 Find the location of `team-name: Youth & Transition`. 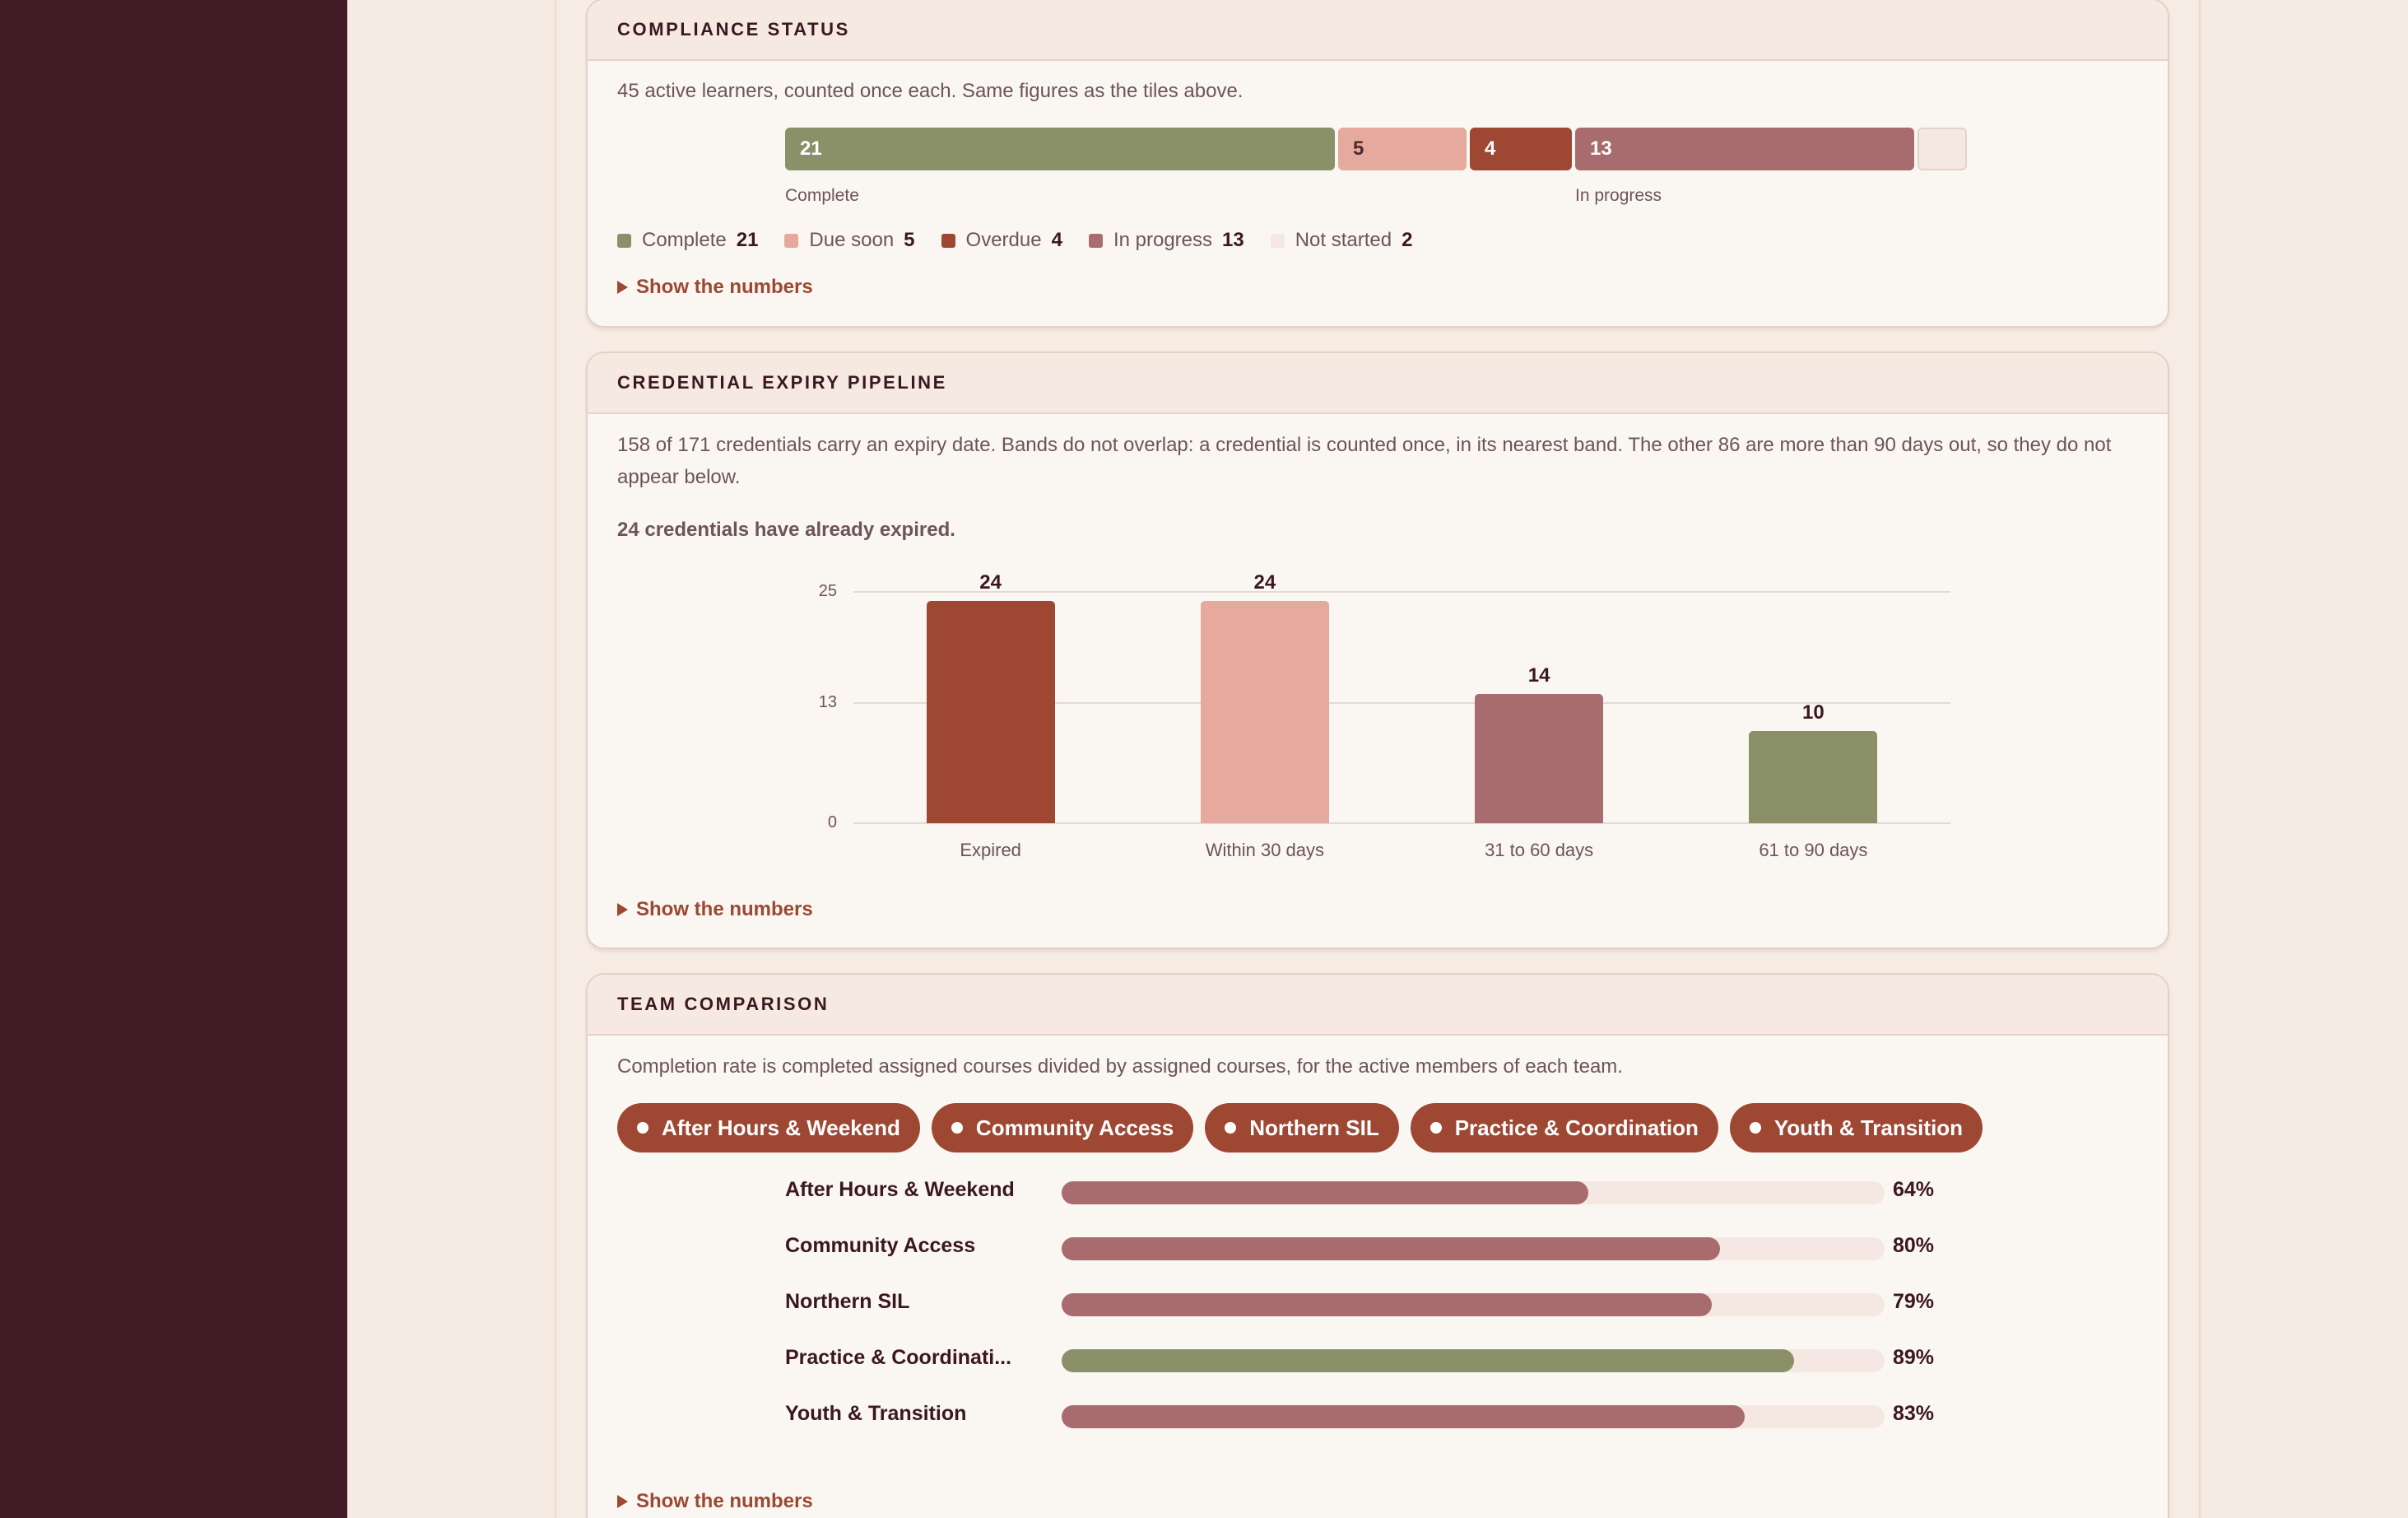

team-name: Youth & Transition is located at coordinates (876, 1413).